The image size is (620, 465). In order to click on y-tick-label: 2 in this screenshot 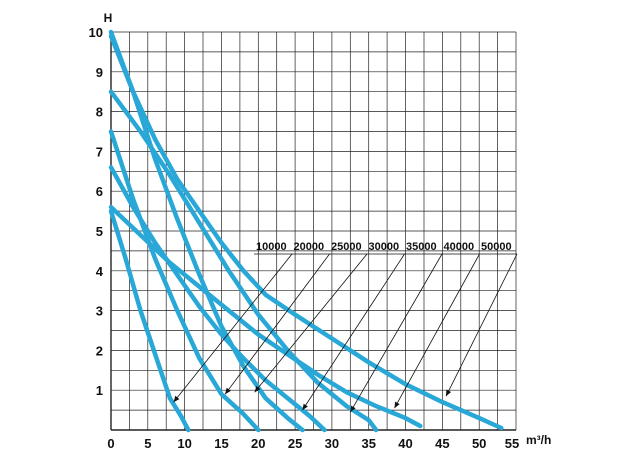, I will do `click(99, 350)`.